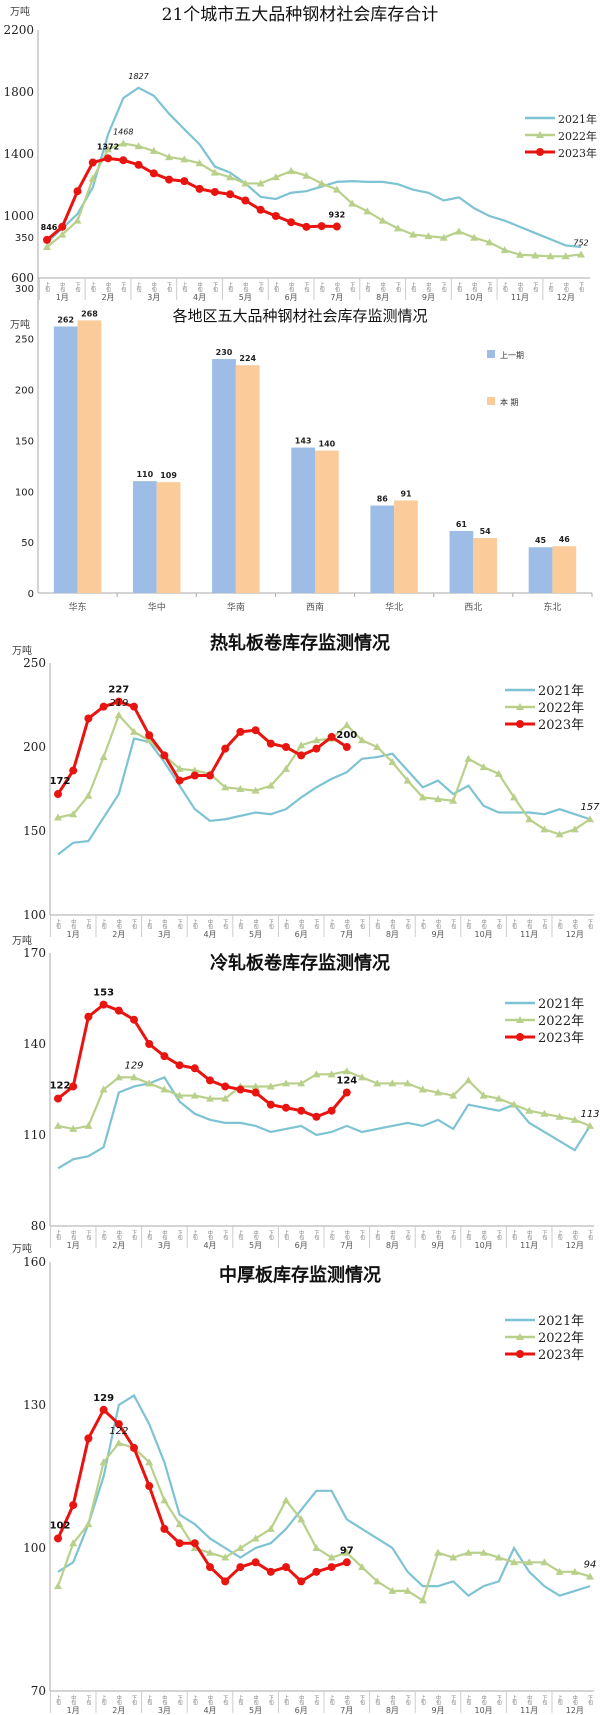  I want to click on chart5-period-label: 上旬, so click(286, 1700).